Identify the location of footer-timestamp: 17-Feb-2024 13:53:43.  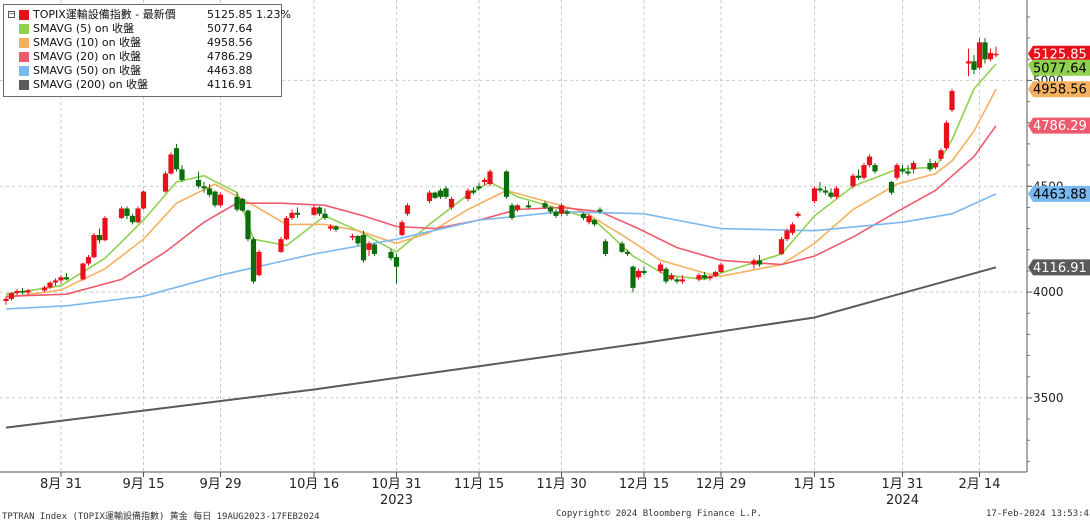
(1038, 514).